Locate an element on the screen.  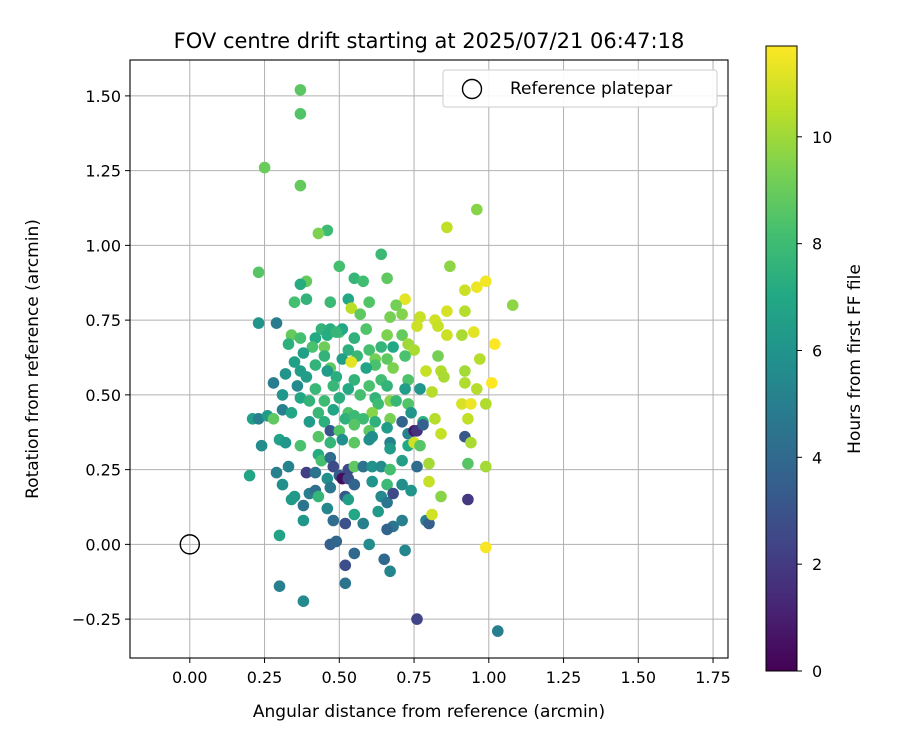
x-tick-label: 0.25 is located at coordinates (265, 677).